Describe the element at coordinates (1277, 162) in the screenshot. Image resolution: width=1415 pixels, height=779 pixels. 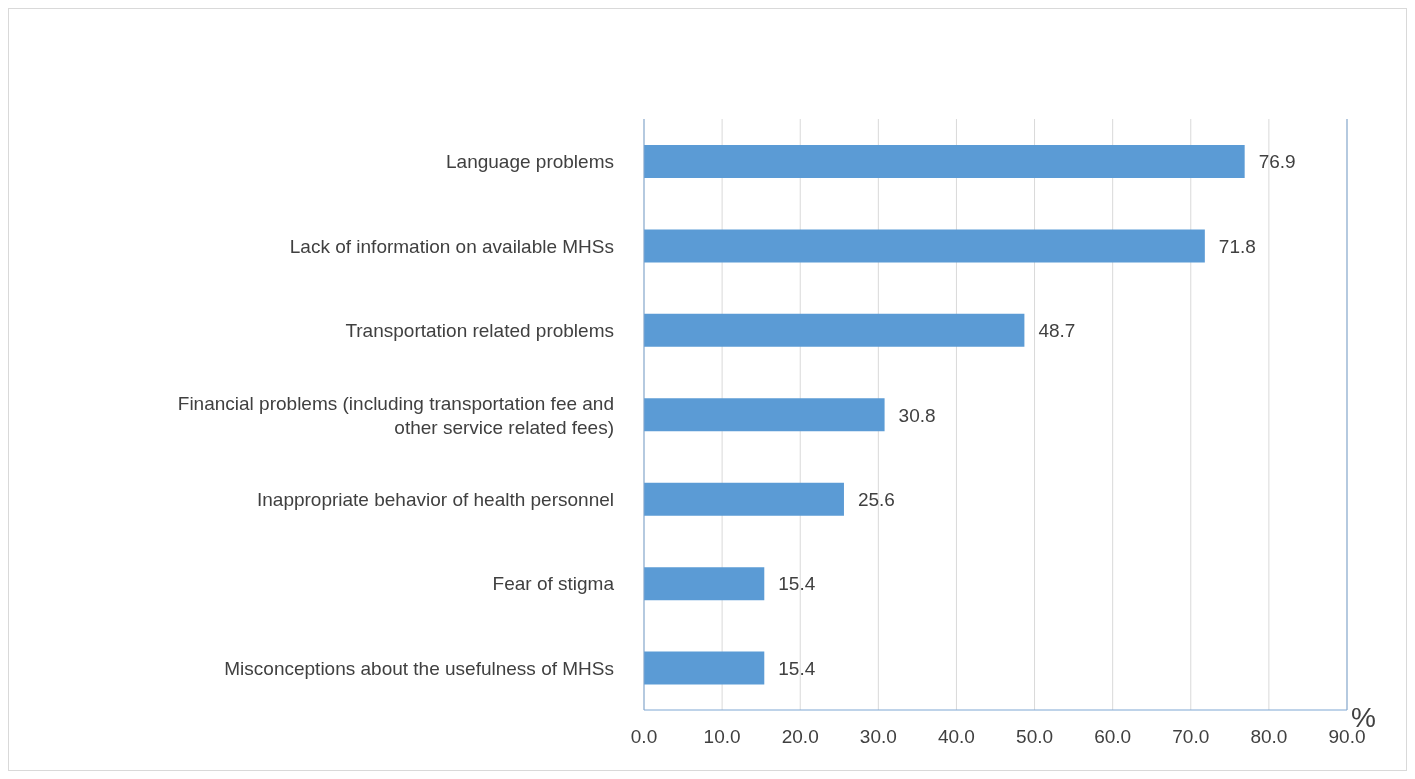
I see `data-label: 76.9` at that location.